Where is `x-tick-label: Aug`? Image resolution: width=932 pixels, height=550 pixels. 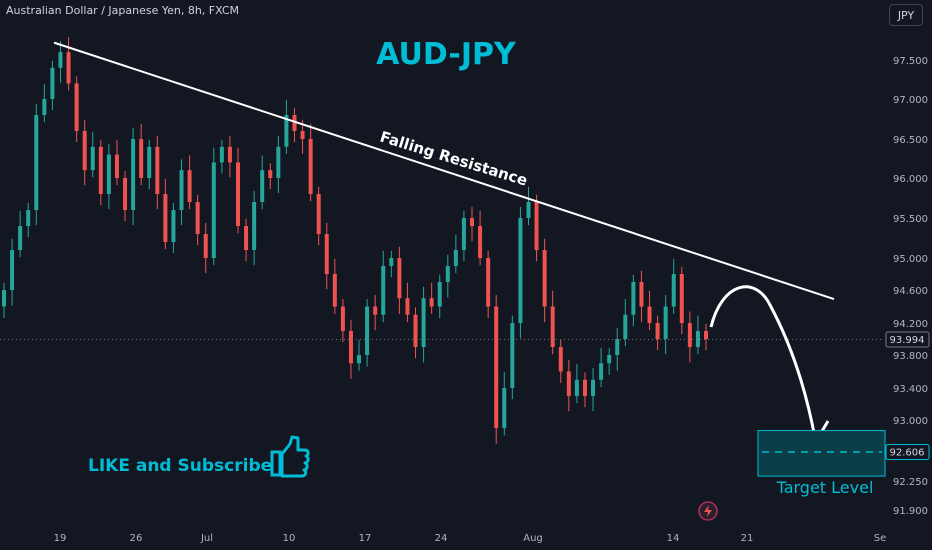
x-tick-label: Aug is located at coordinates (533, 538).